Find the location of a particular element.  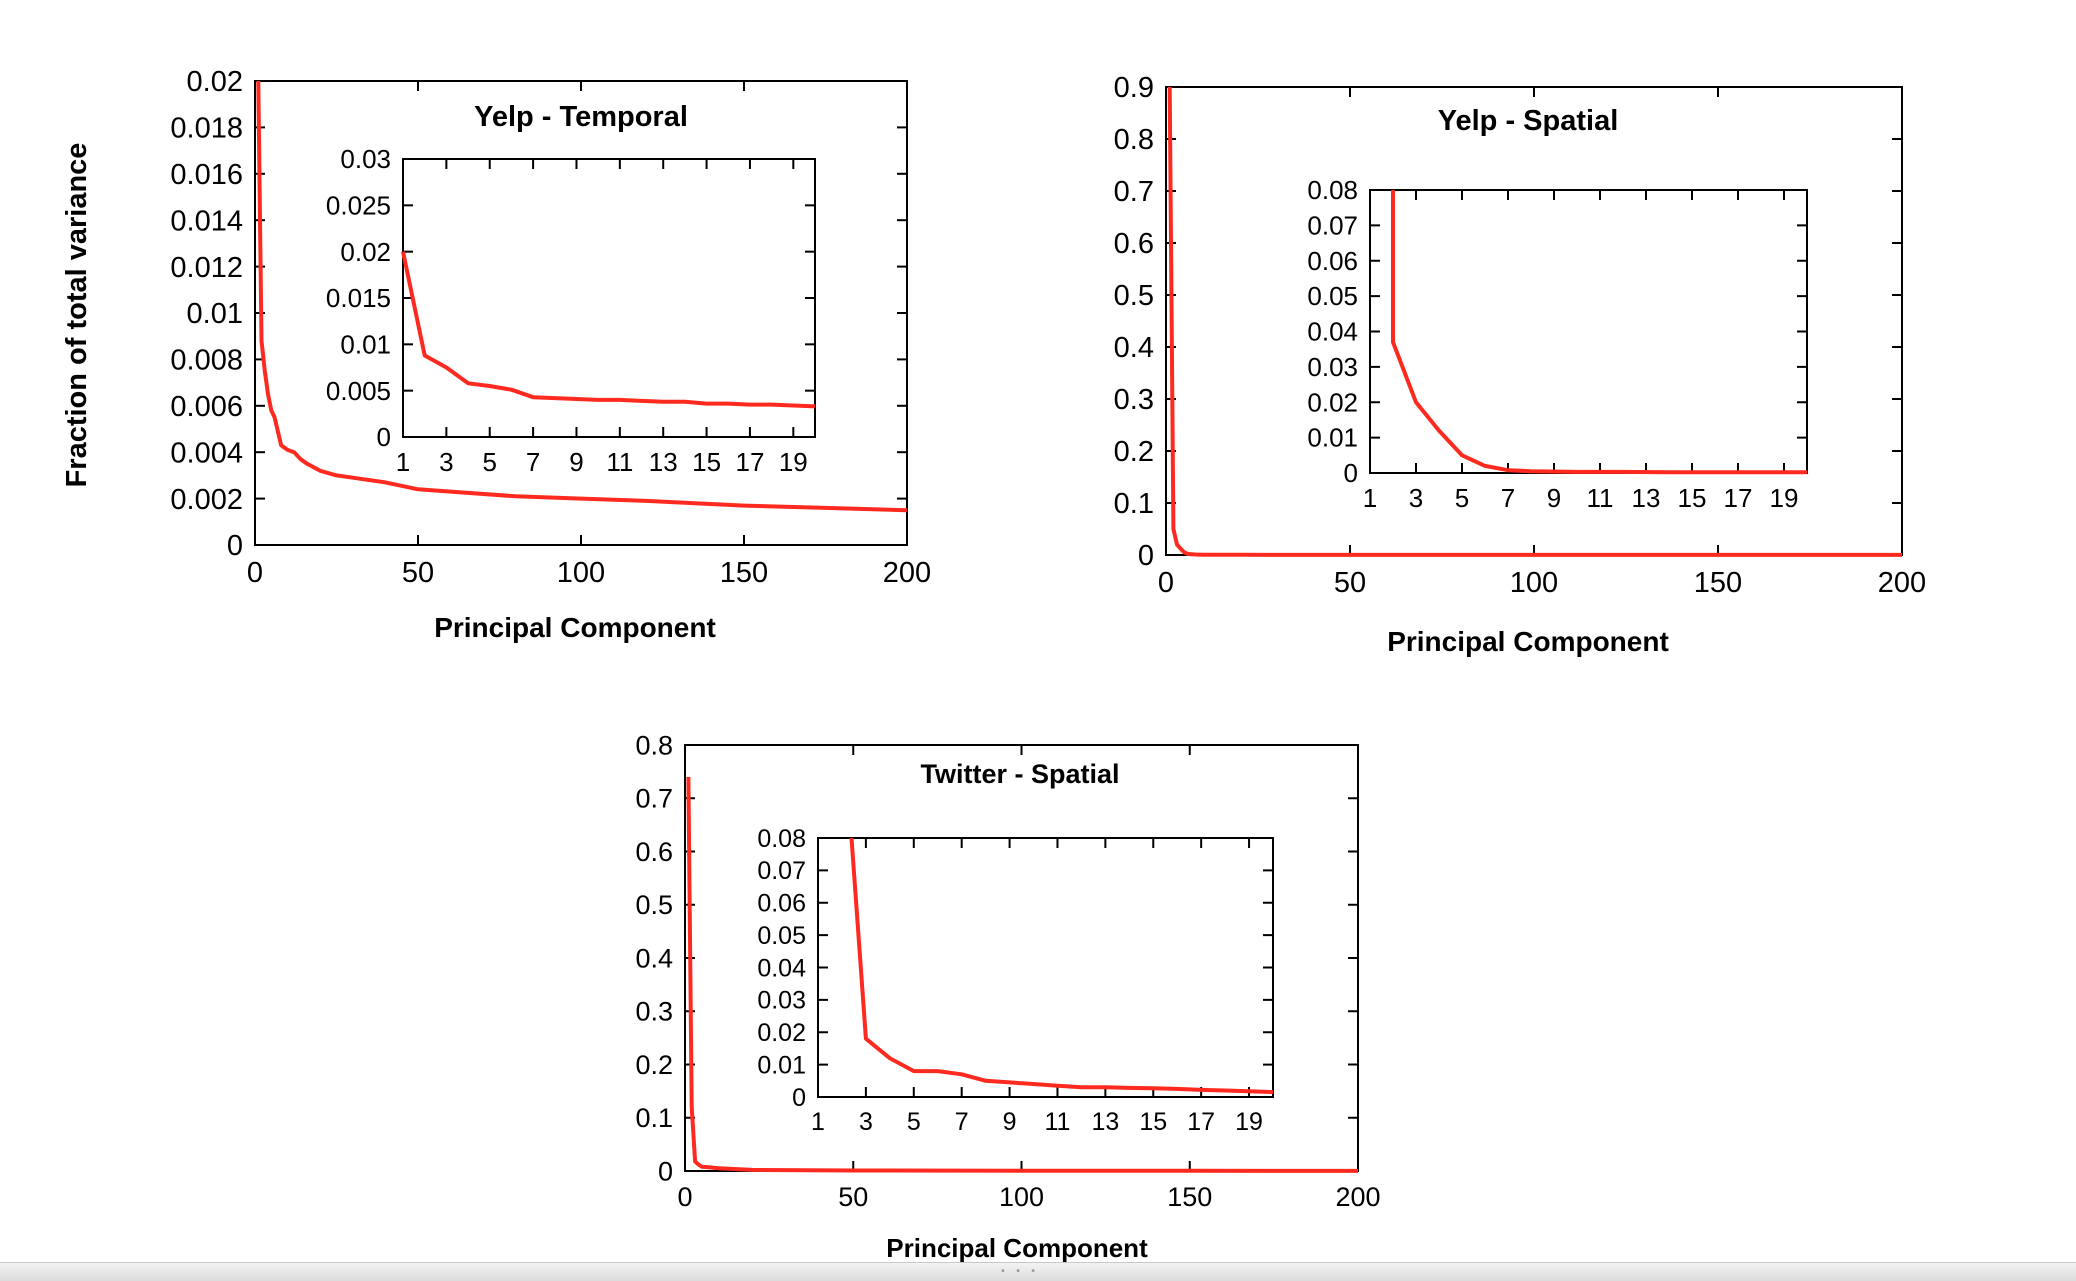

inset-axis-ytick-label: 0.015 is located at coordinates (358, 298).